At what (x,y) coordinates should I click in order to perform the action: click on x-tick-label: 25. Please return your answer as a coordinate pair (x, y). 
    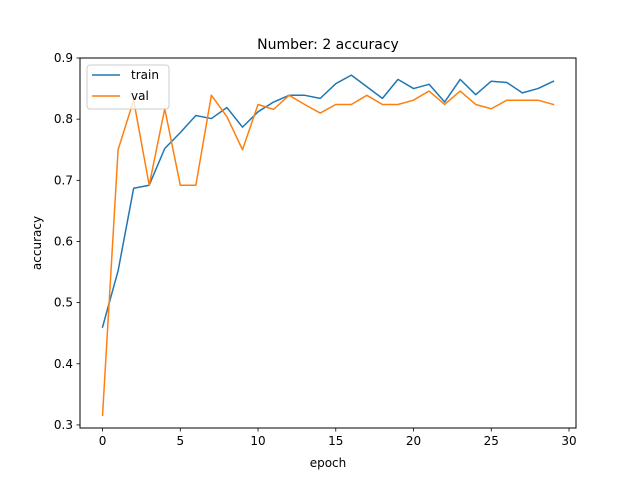
    Looking at the image, I should click on (491, 441).